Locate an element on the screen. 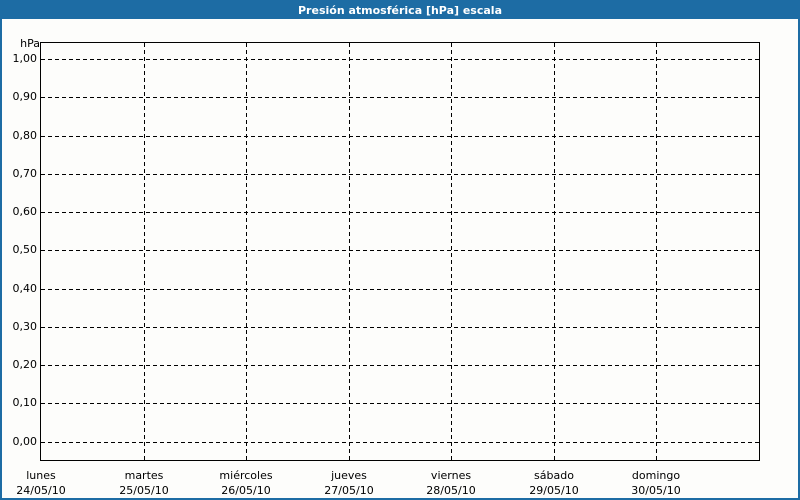 This screenshot has height=500, width=800. x-date-label: 24/05/10 is located at coordinates (41, 490).